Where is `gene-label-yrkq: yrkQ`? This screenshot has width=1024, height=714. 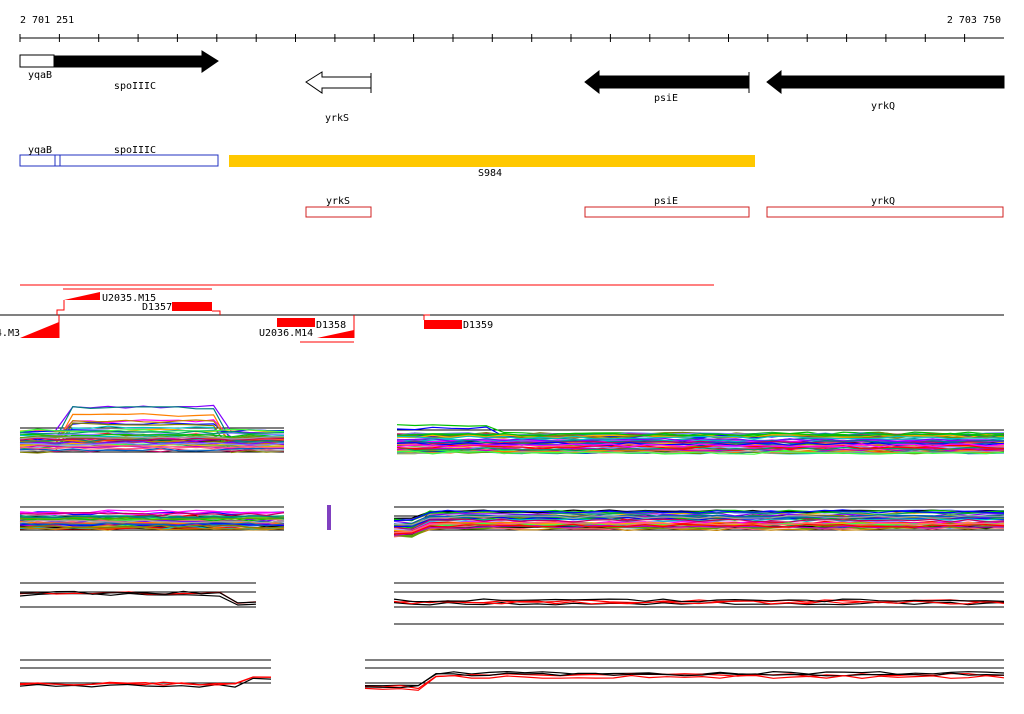 gene-label-yrkq: yrkQ is located at coordinates (883, 106).